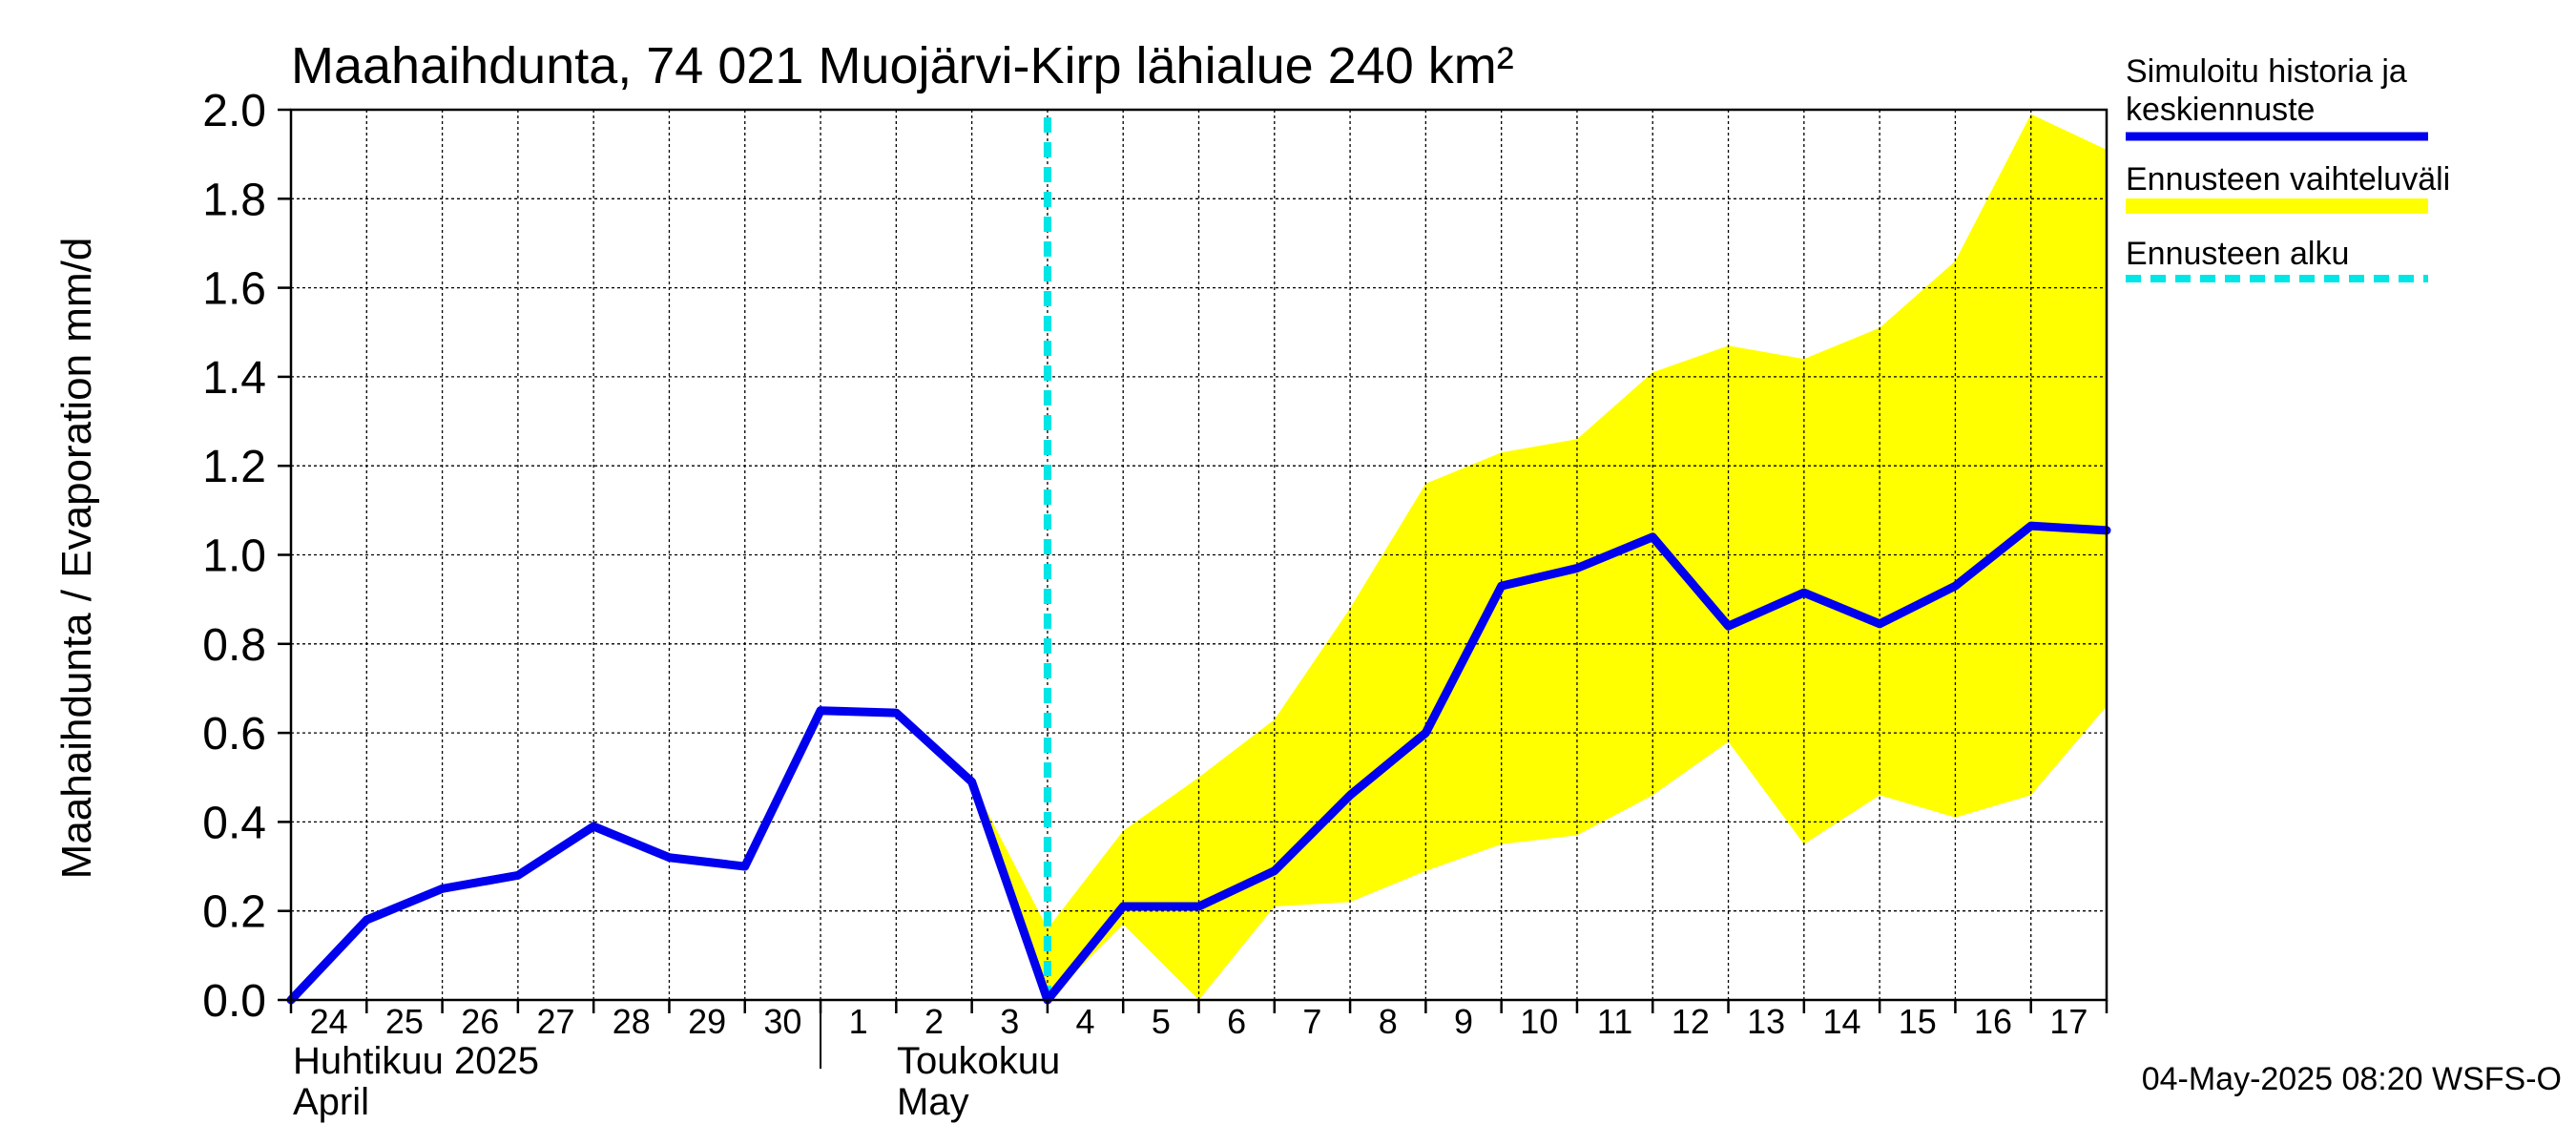 The width and height of the screenshot is (2576, 1145). Describe the element at coordinates (707, 1022) in the screenshot. I see `x-tick-label: 29` at that location.